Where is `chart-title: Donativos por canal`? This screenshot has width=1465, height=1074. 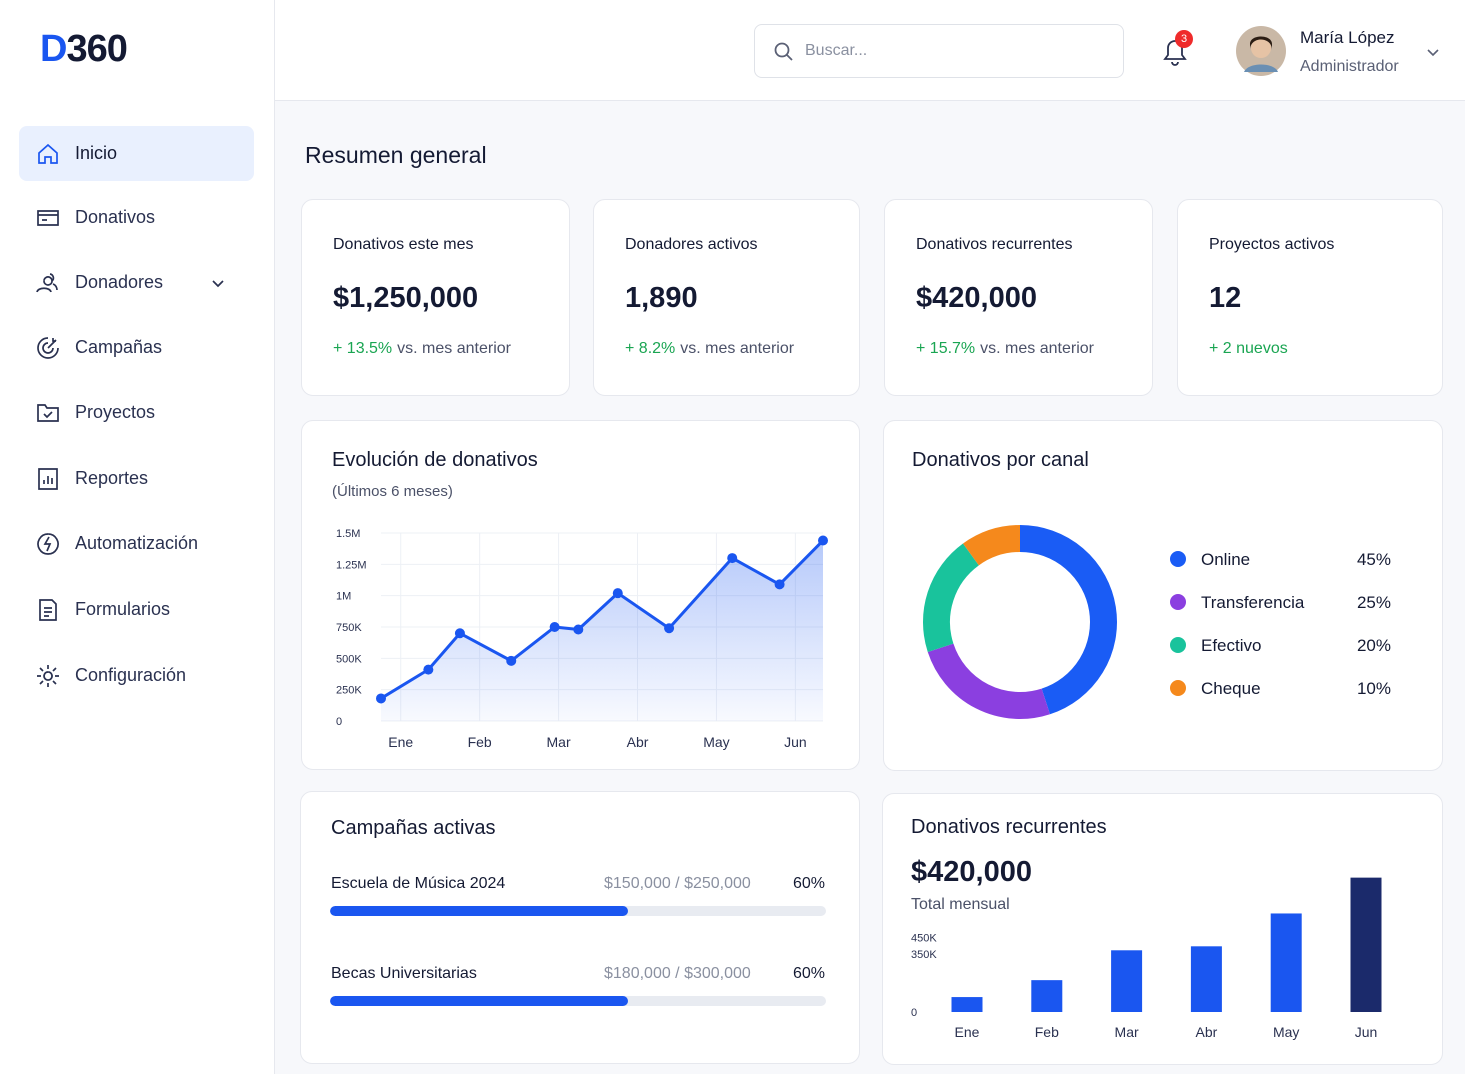
chart-title: Donativos por canal is located at coordinates (1000, 460).